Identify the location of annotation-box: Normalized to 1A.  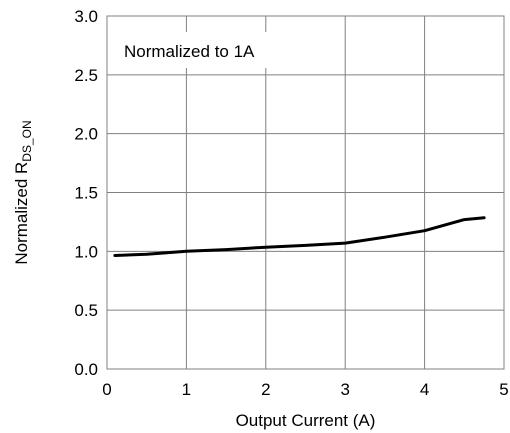
(206, 50).